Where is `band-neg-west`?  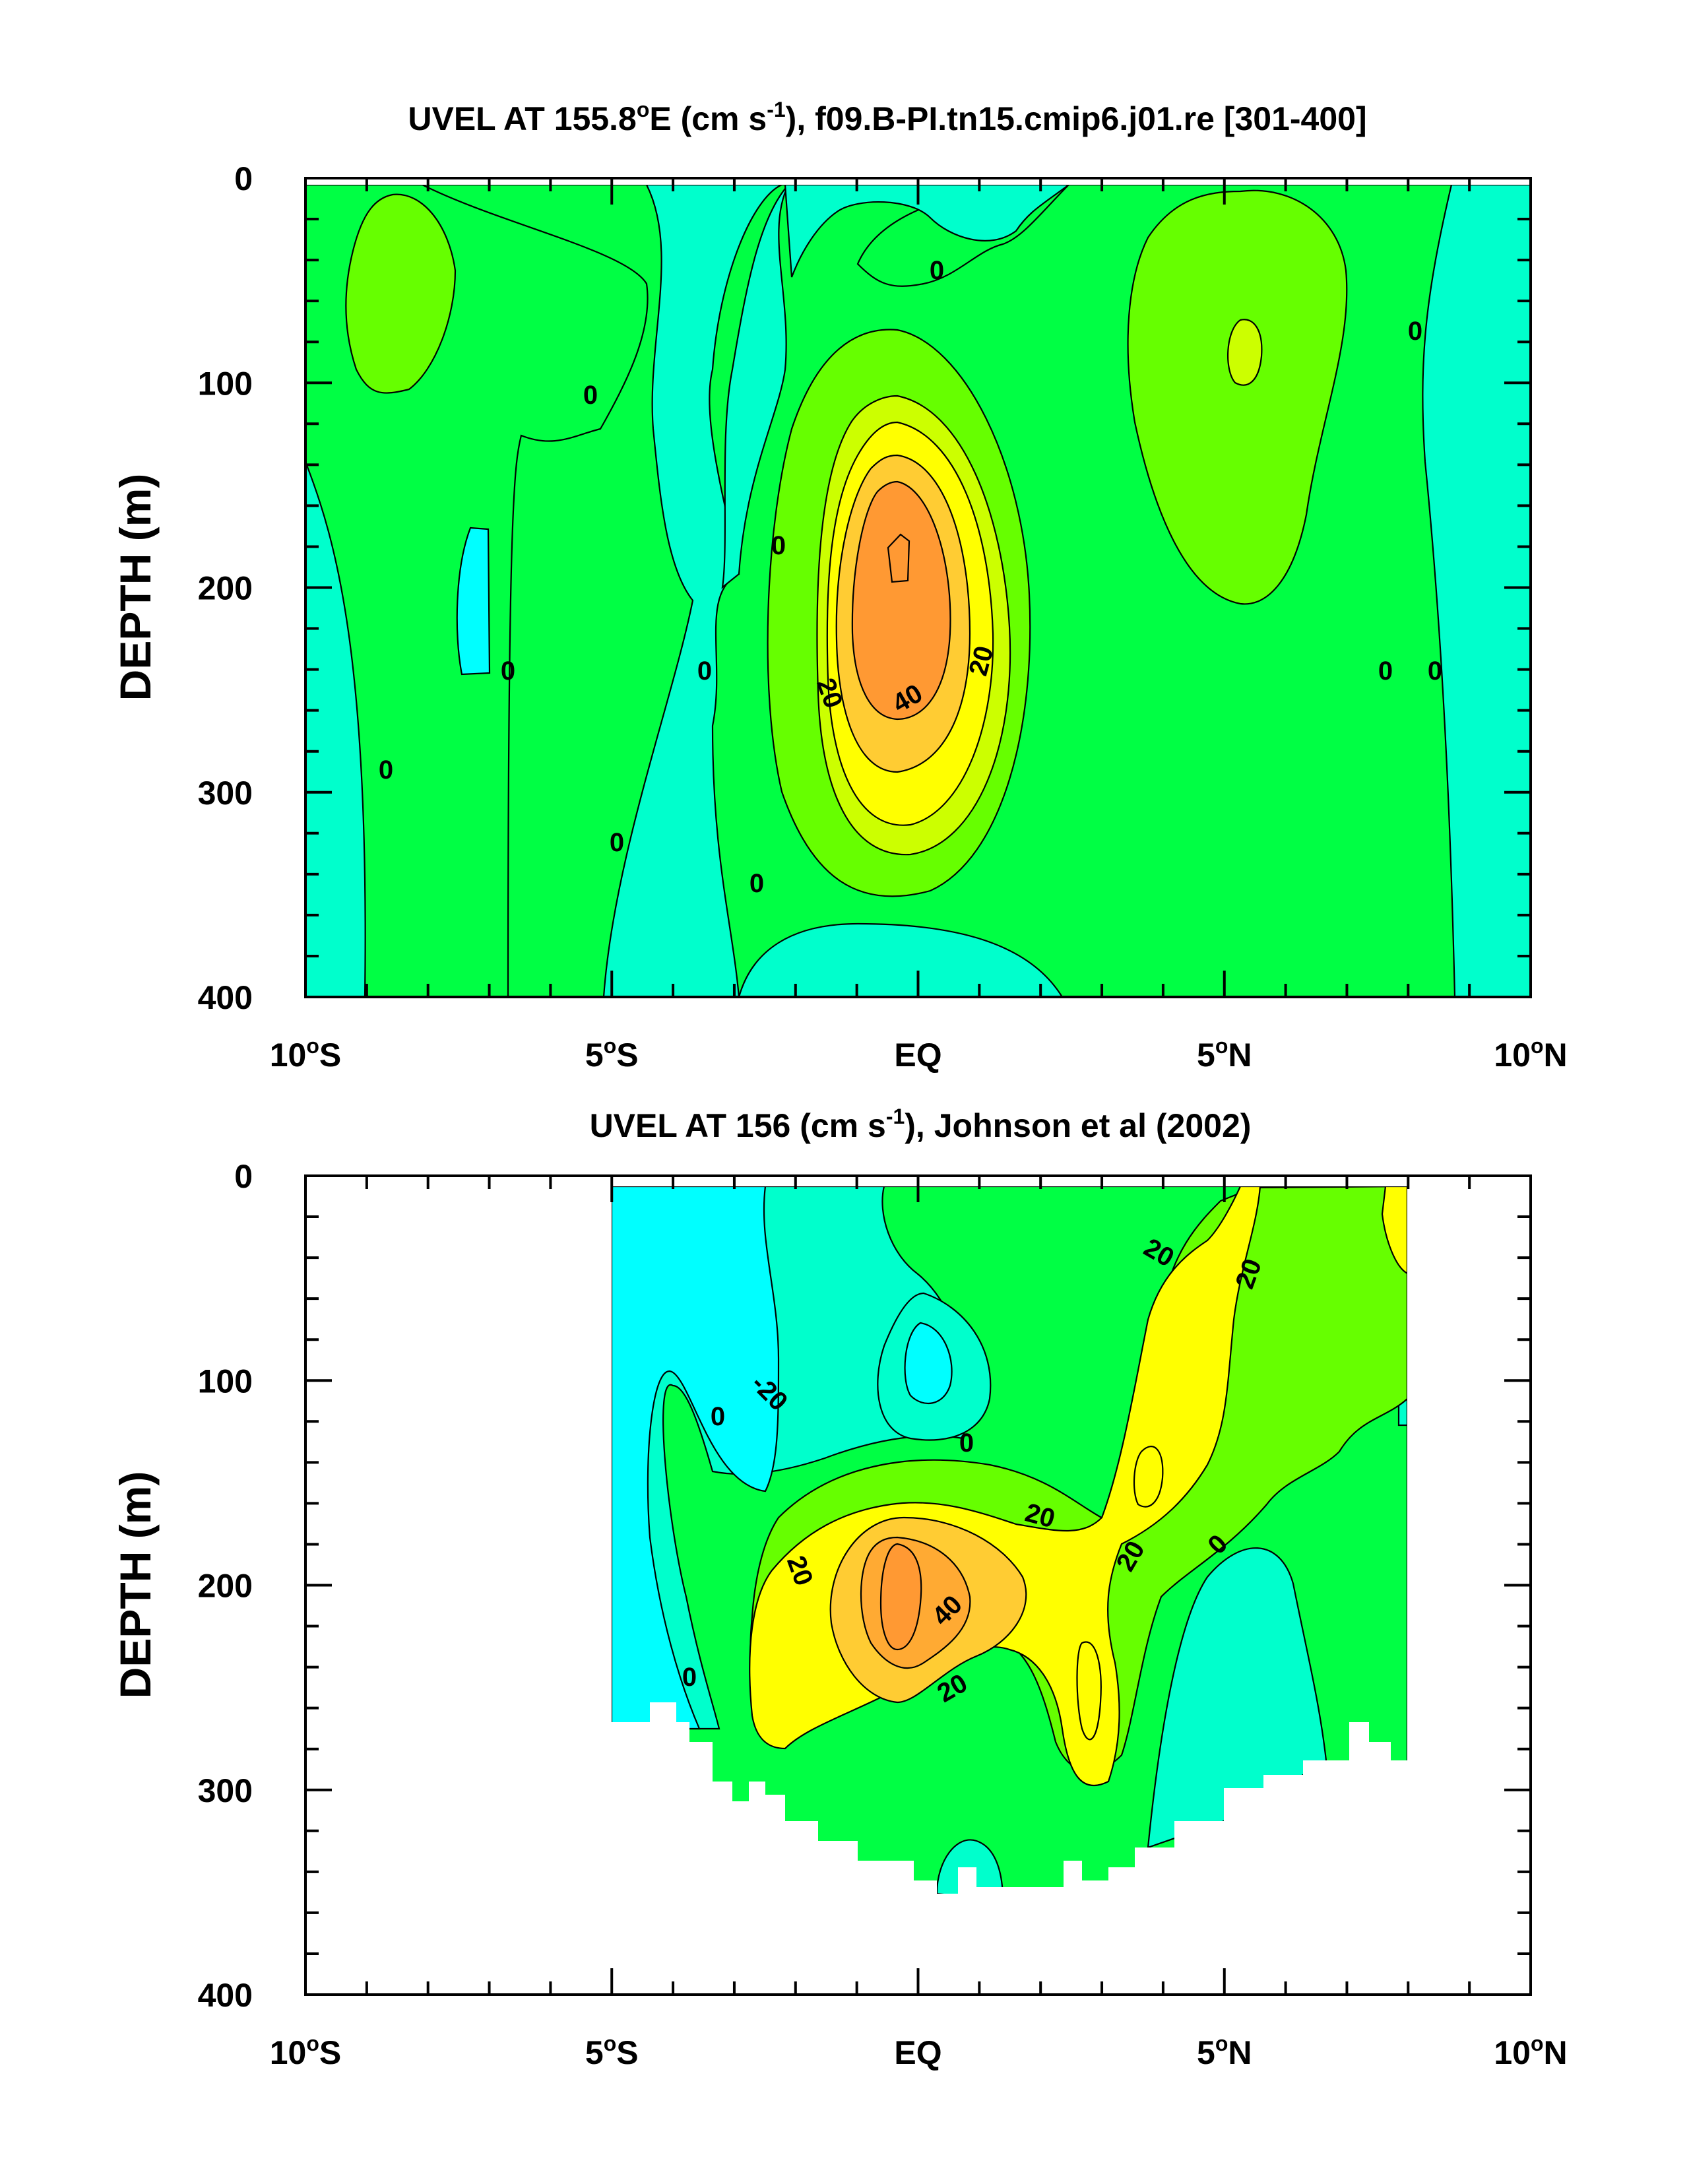
band-neg-west is located at coordinates (335, 591).